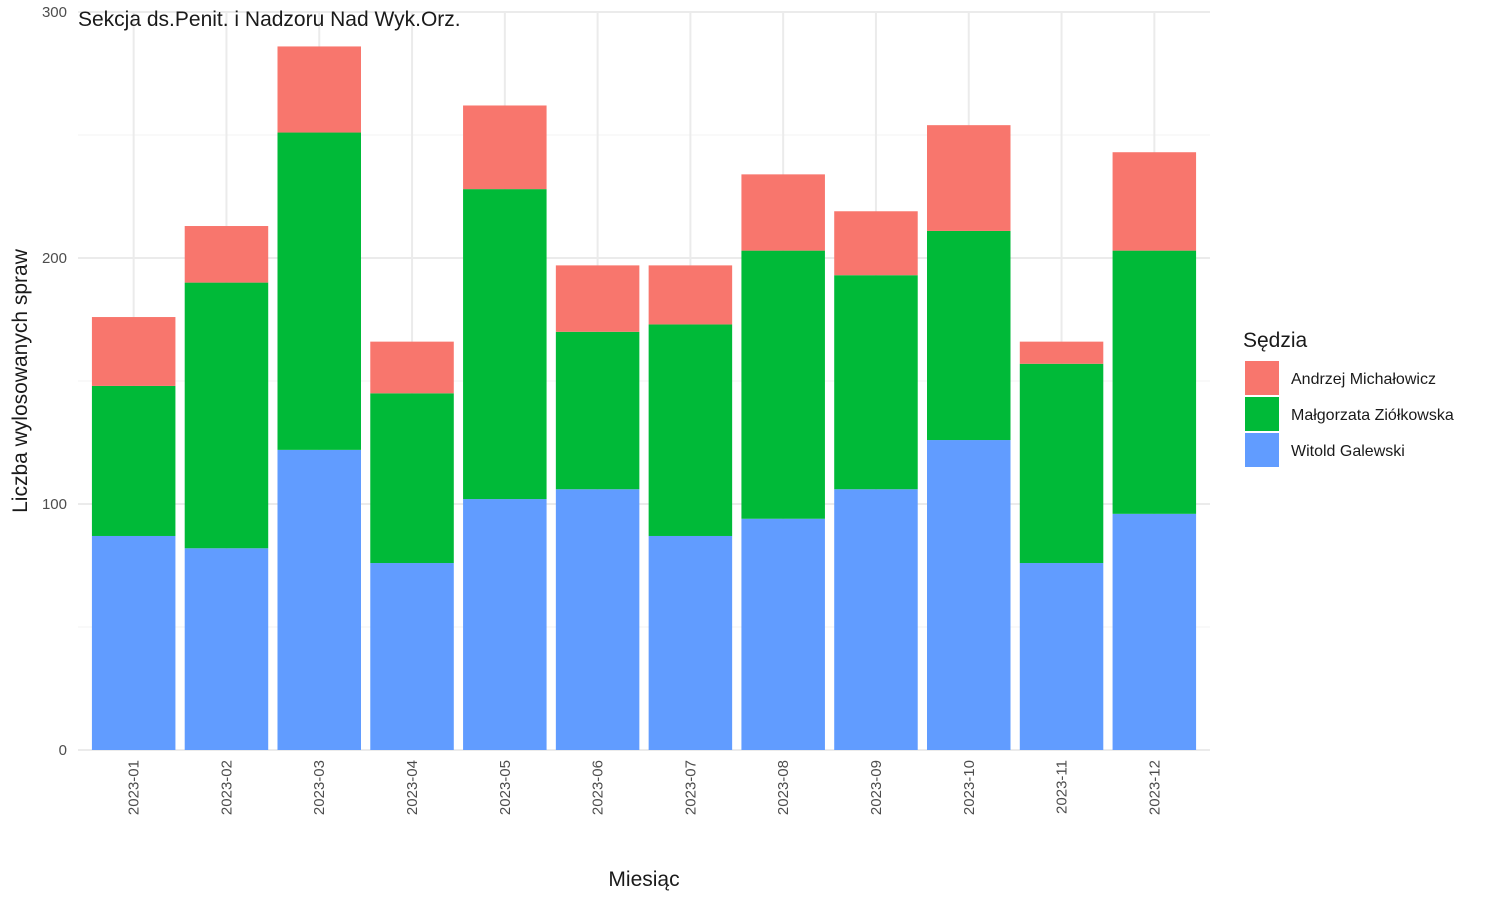 Image resolution: width=1500 pixels, height=900 pixels. What do you see at coordinates (1062, 787) in the screenshot?
I see `x-tick-label: 2023-11` at bounding box center [1062, 787].